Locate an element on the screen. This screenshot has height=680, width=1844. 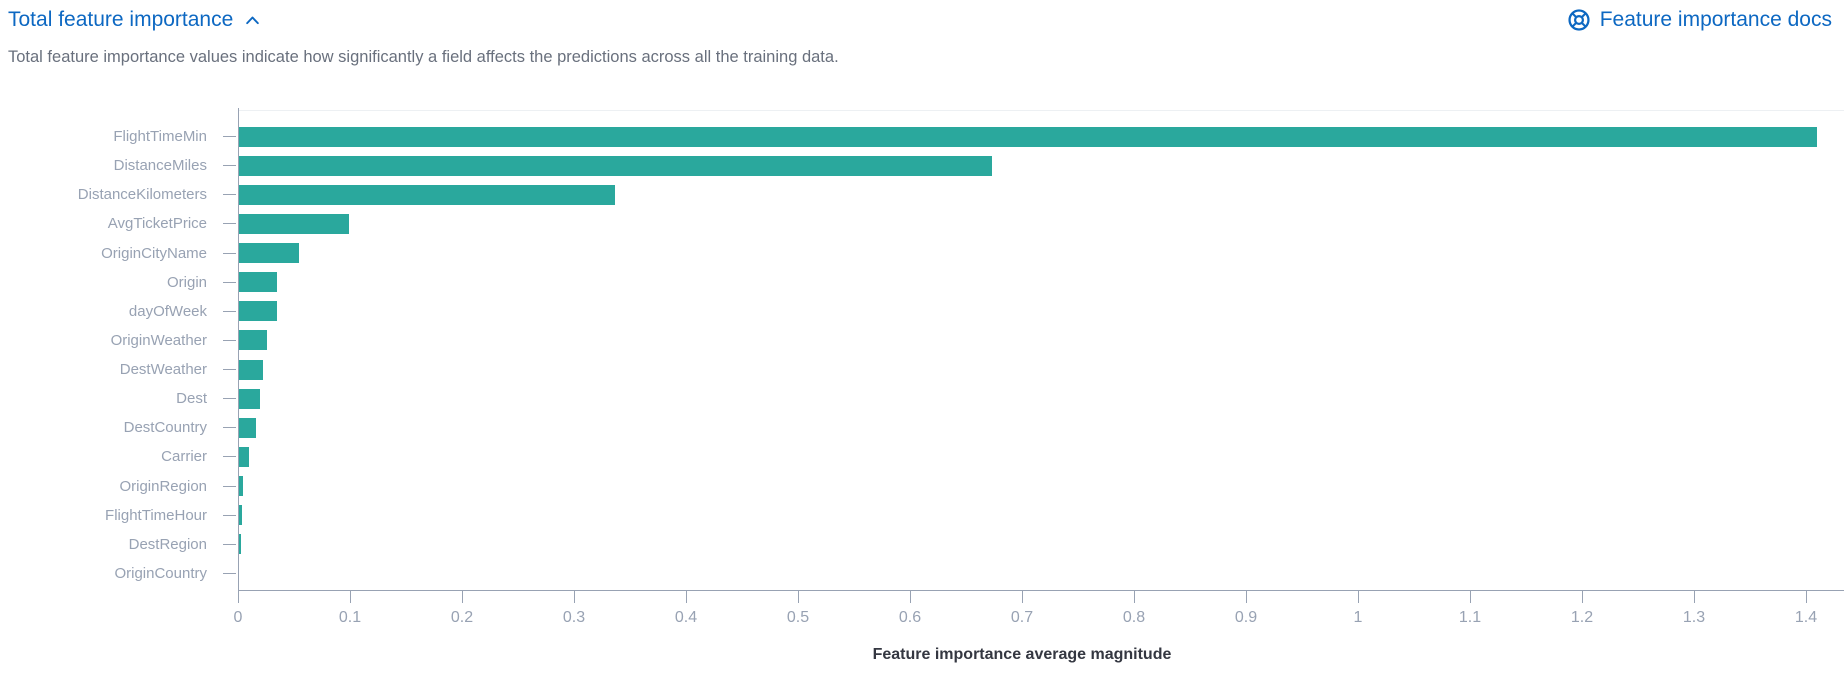
total-feature-importance-accordion-toggle: Total feature importance is located at coordinates (134, 20).